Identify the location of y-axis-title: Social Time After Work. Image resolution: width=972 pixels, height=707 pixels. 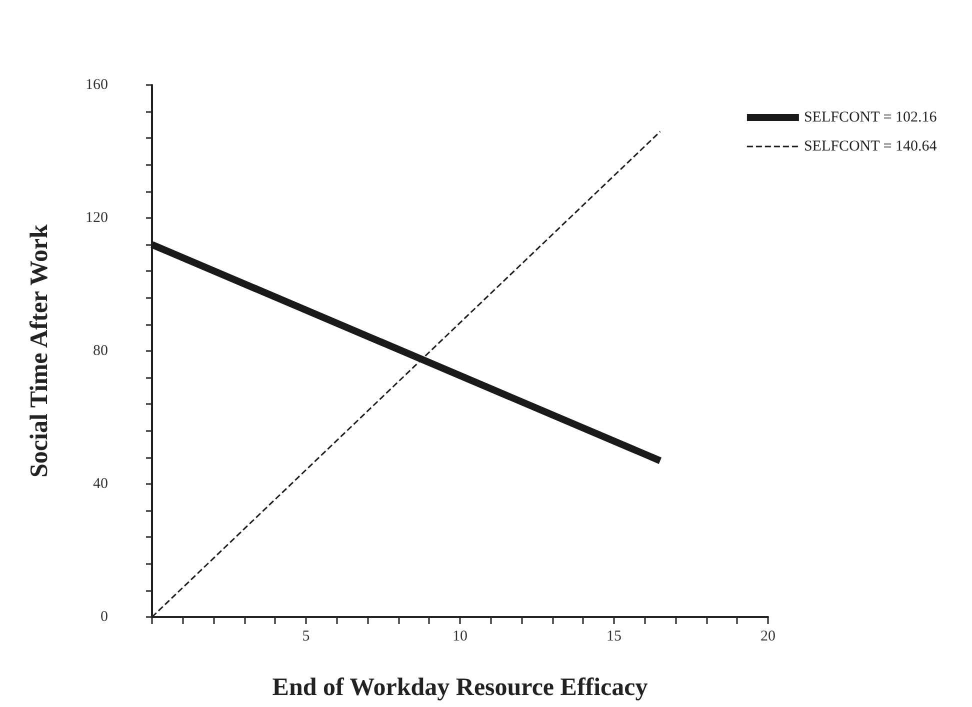
(39, 351).